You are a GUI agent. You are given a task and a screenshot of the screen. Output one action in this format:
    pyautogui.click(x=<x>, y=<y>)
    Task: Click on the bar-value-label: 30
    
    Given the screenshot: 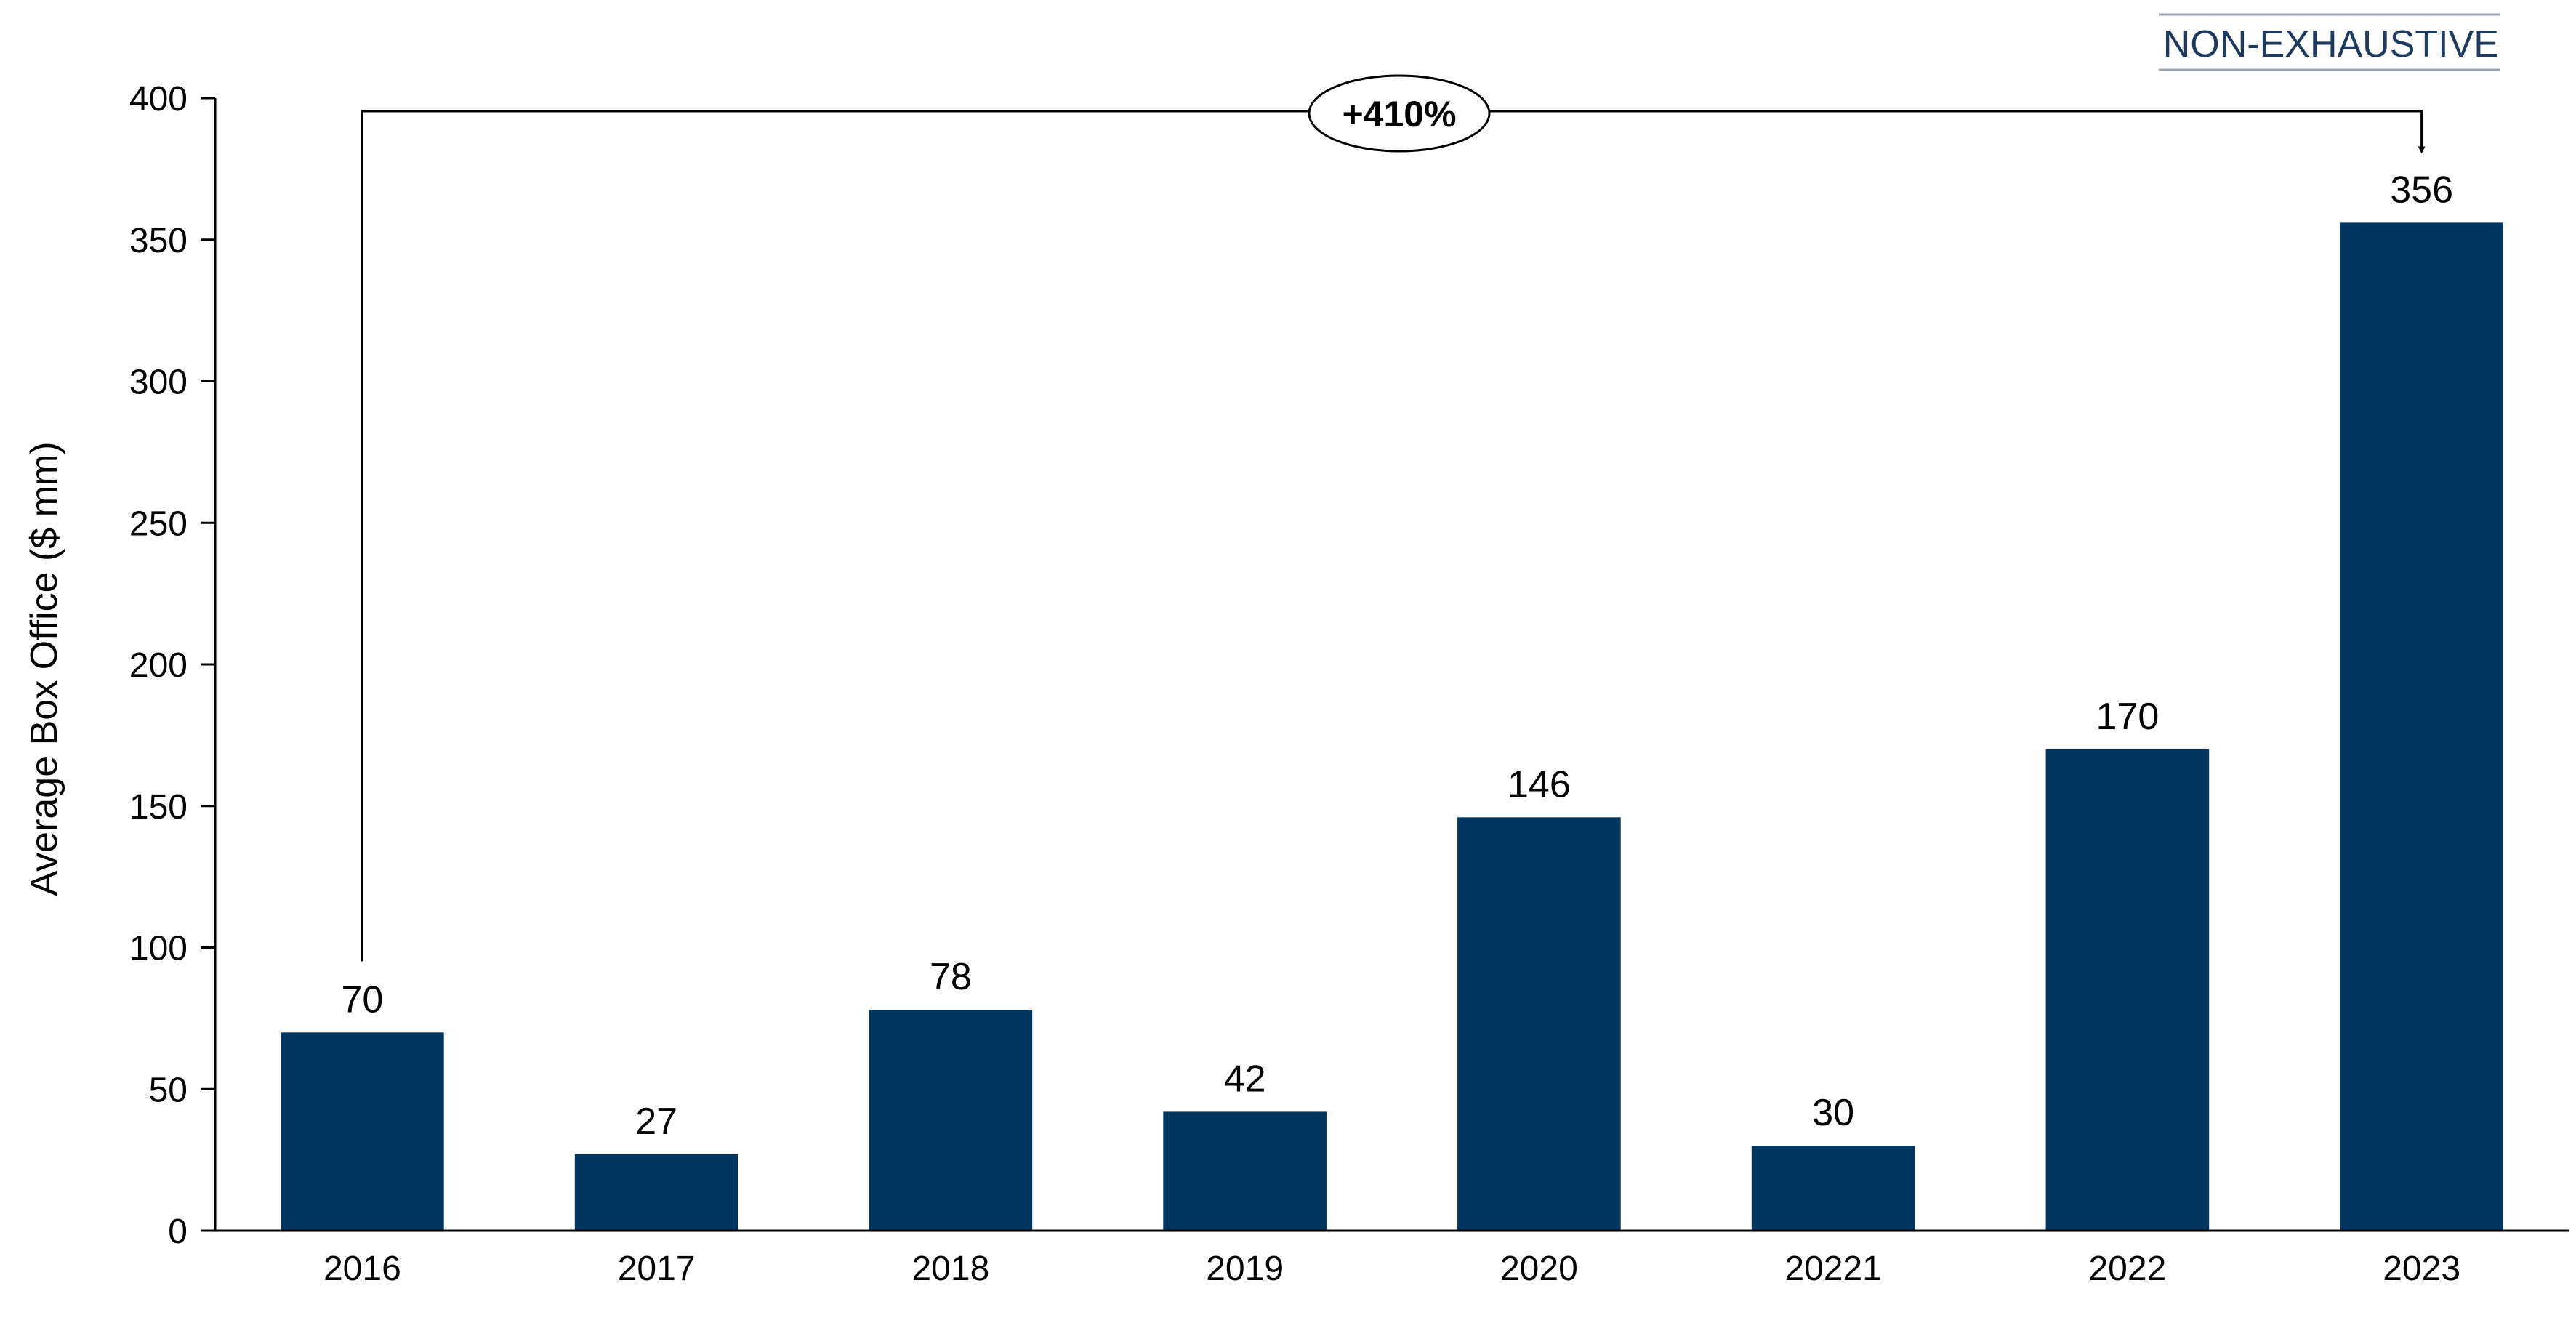 What is the action you would take?
    pyautogui.click(x=1833, y=1113)
    